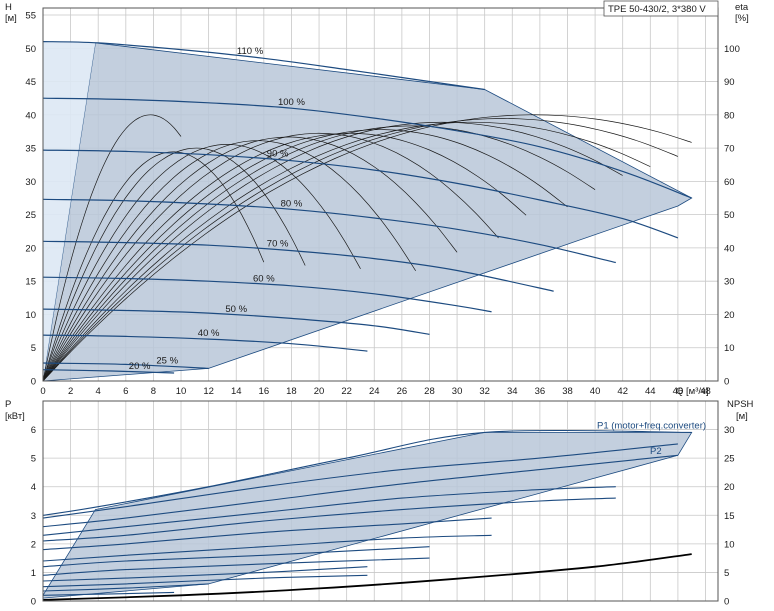 The height and width of the screenshot is (611, 774). Describe the element at coordinates (264, 391) in the screenshot. I see `x-tick-label: 16` at that location.